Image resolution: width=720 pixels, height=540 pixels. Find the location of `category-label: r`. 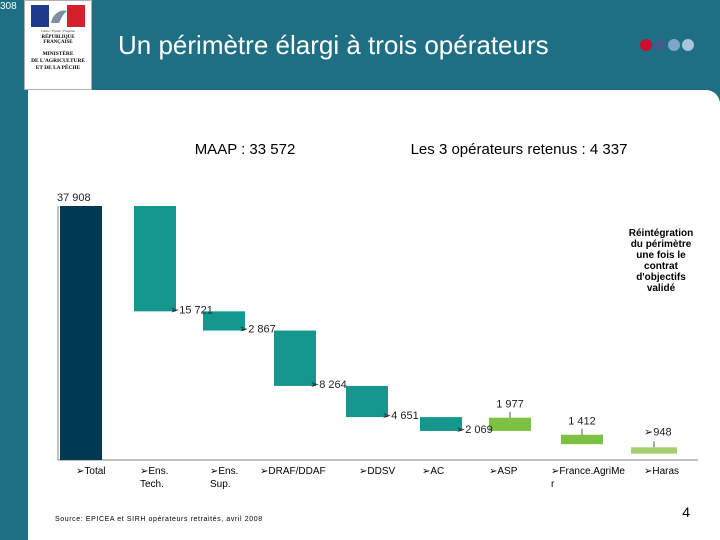

category-label: r is located at coordinates (553, 484).